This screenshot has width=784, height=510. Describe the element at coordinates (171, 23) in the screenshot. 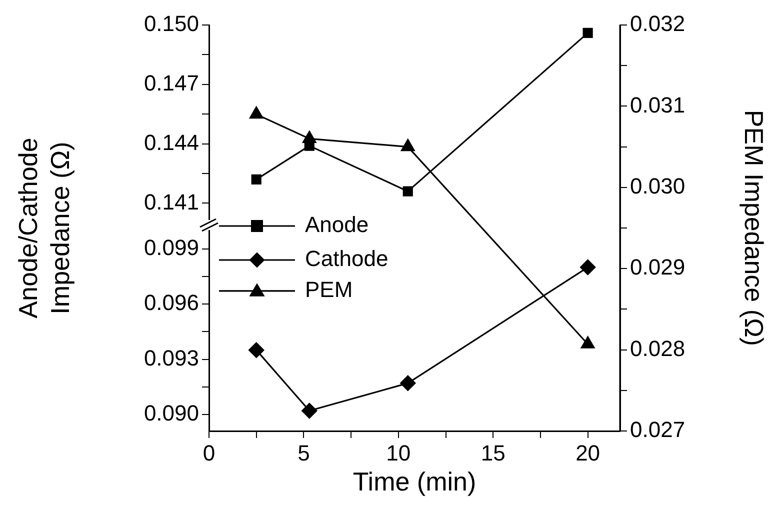

I see `y-tick-label: 0.150` at that location.